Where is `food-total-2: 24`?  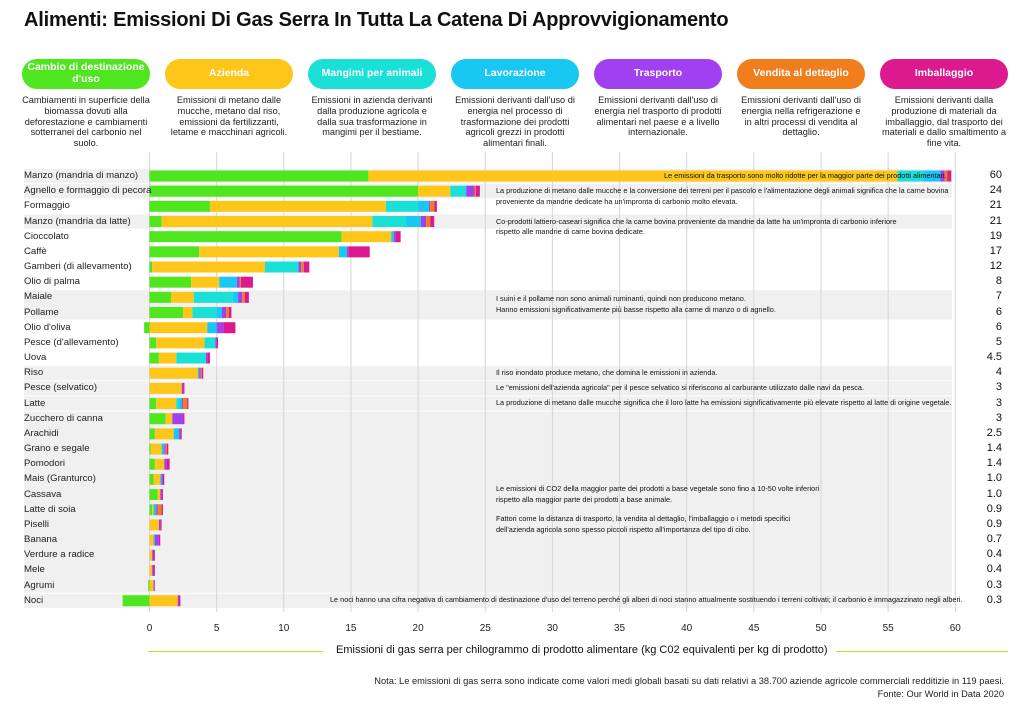 food-total-2: 24 is located at coordinates (995, 190).